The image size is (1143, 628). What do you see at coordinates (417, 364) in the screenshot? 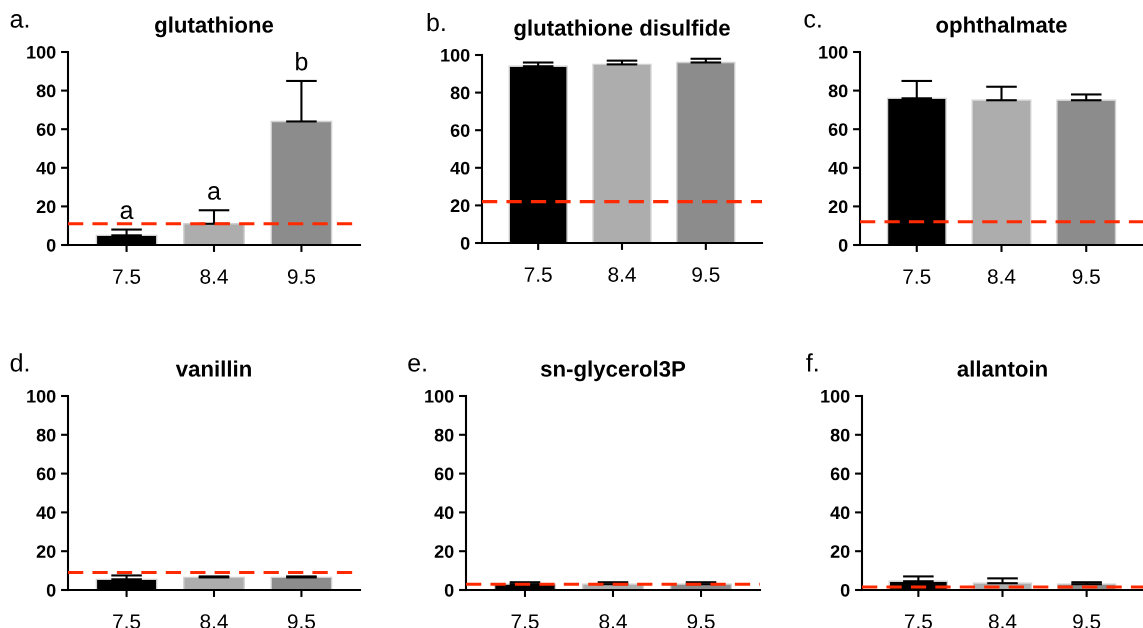
I see `text: e.` at bounding box center [417, 364].